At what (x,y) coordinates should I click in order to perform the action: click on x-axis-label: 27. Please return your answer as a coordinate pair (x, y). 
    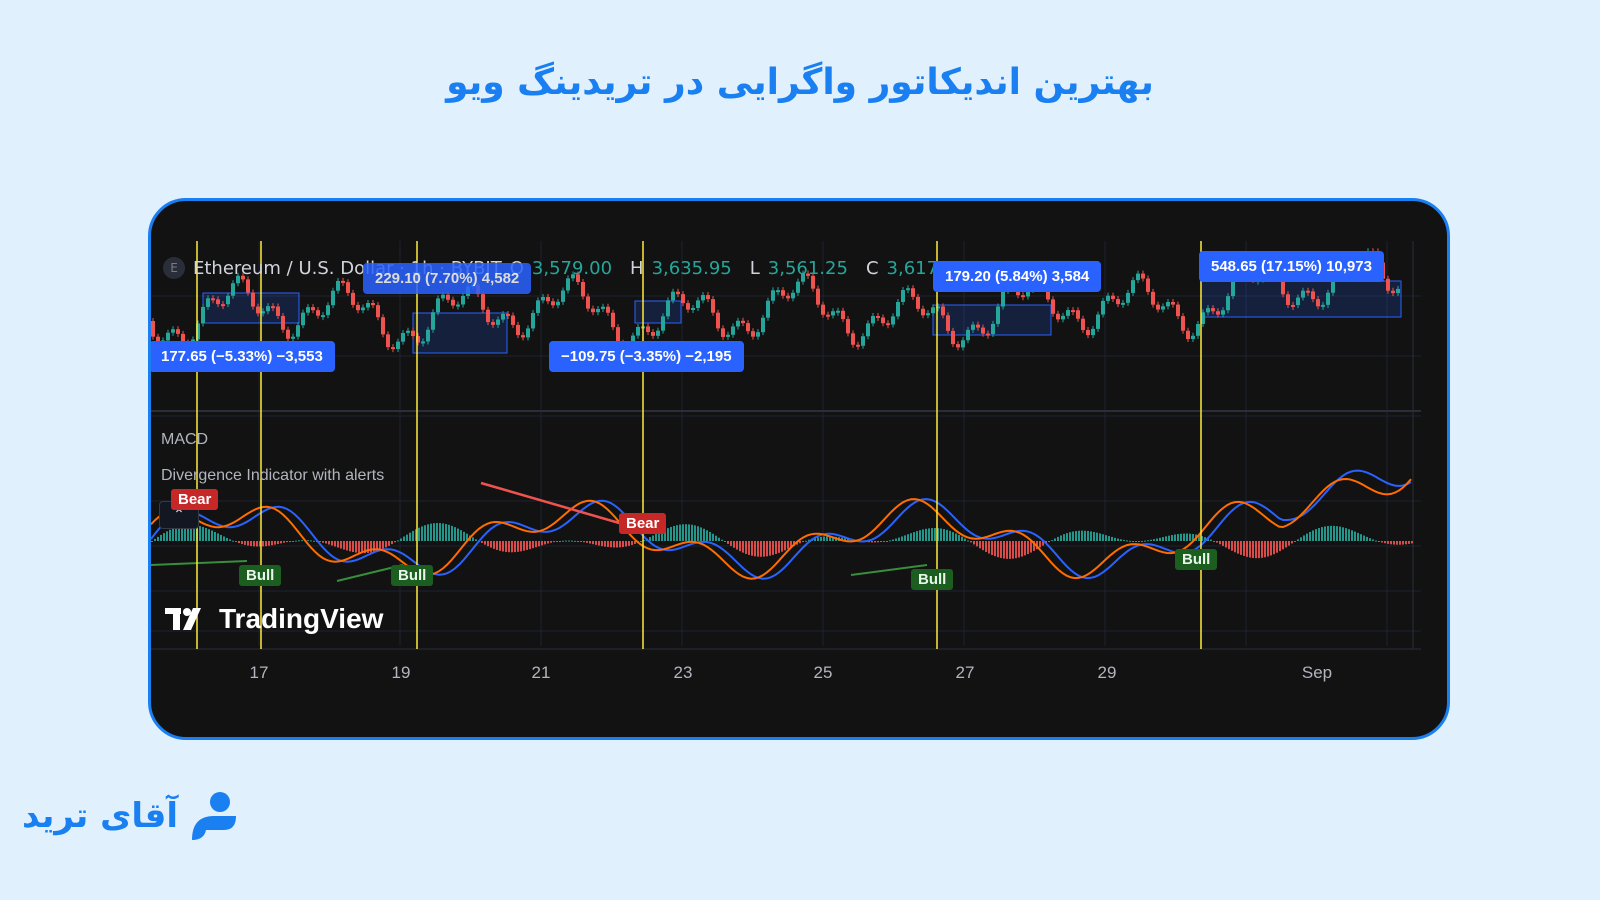
    Looking at the image, I should click on (965, 672).